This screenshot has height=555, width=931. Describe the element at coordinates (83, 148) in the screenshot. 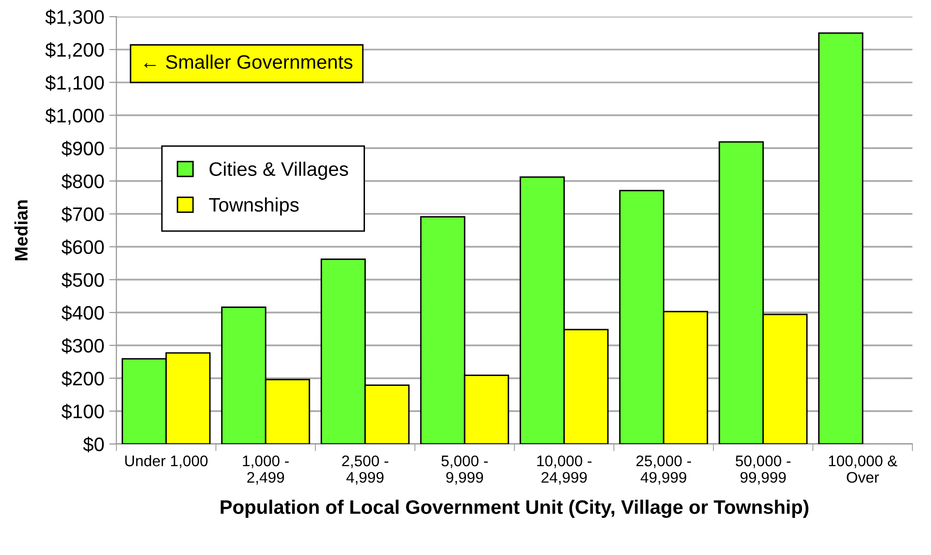

I see `y-tick-label: $900` at that location.